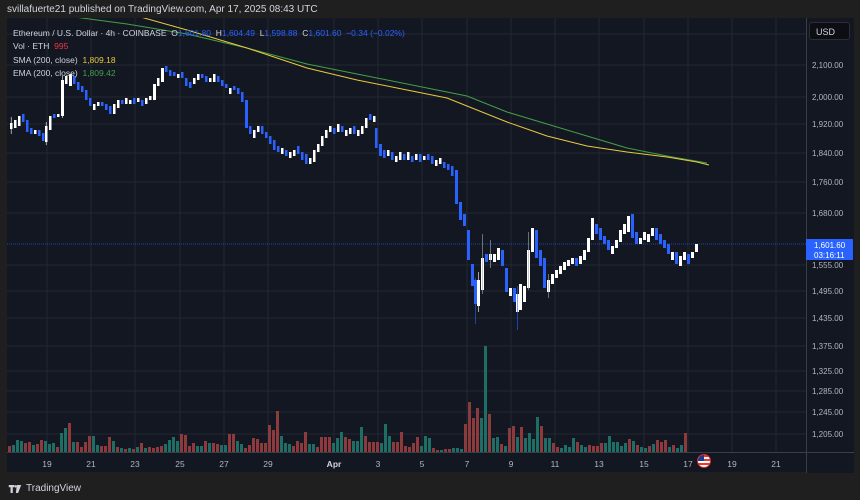 The image size is (860, 500). Describe the element at coordinates (135, 464) in the screenshot. I see `time-tick: 23` at that location.